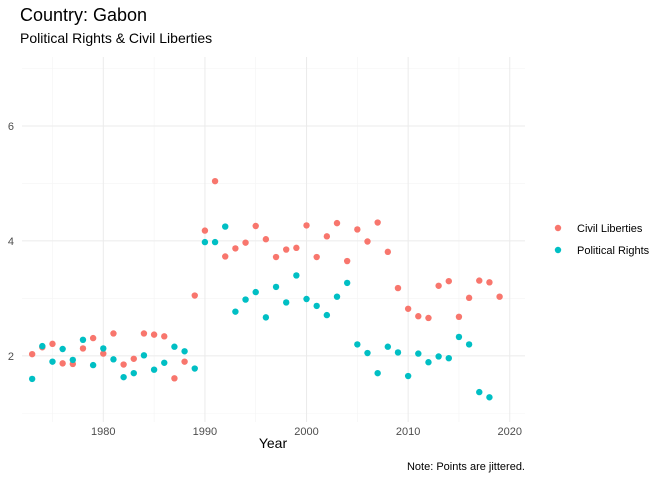 The image size is (672, 480). I want to click on y-tick-label: 2, so click(11, 357).